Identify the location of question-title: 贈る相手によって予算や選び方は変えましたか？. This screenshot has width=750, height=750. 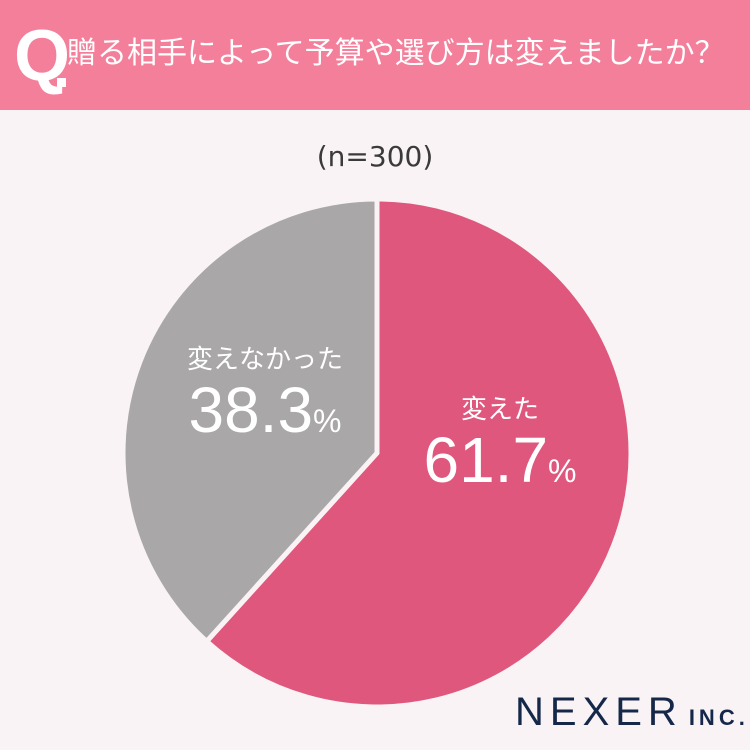
(396, 53).